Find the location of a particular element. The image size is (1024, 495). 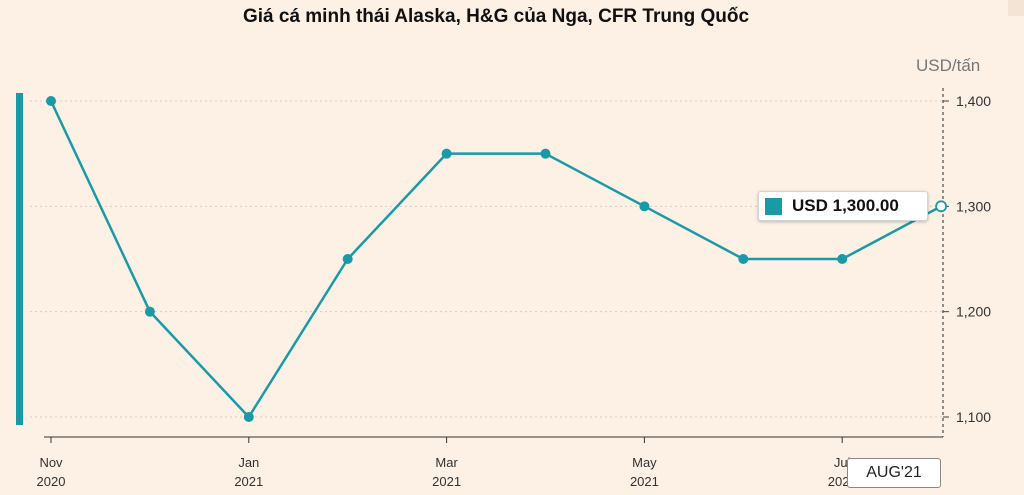

cursor-date-label: AUG'21 is located at coordinates (894, 473).